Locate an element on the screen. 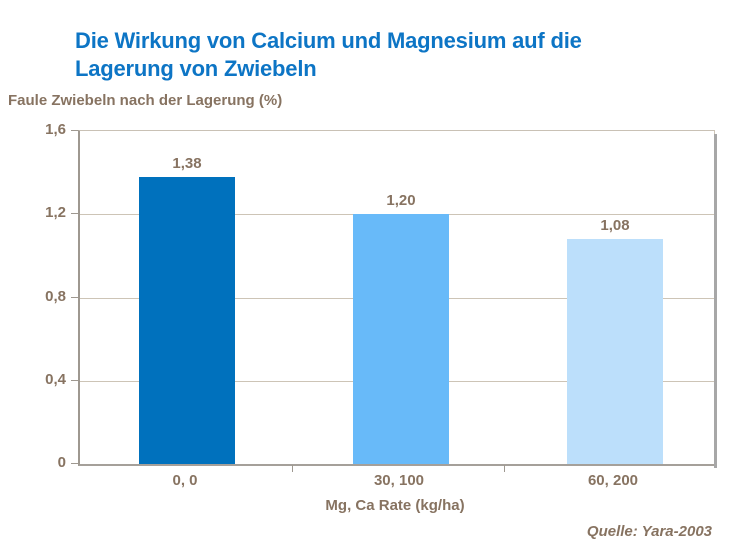 The image size is (730, 548). bar-value-label: 1,38 is located at coordinates (187, 163).